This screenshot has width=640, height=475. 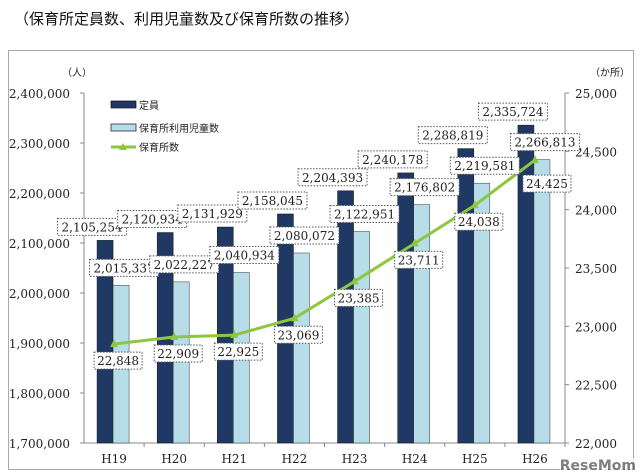 I want to click on label-riyou: 2,015,337, so click(x=124, y=268).